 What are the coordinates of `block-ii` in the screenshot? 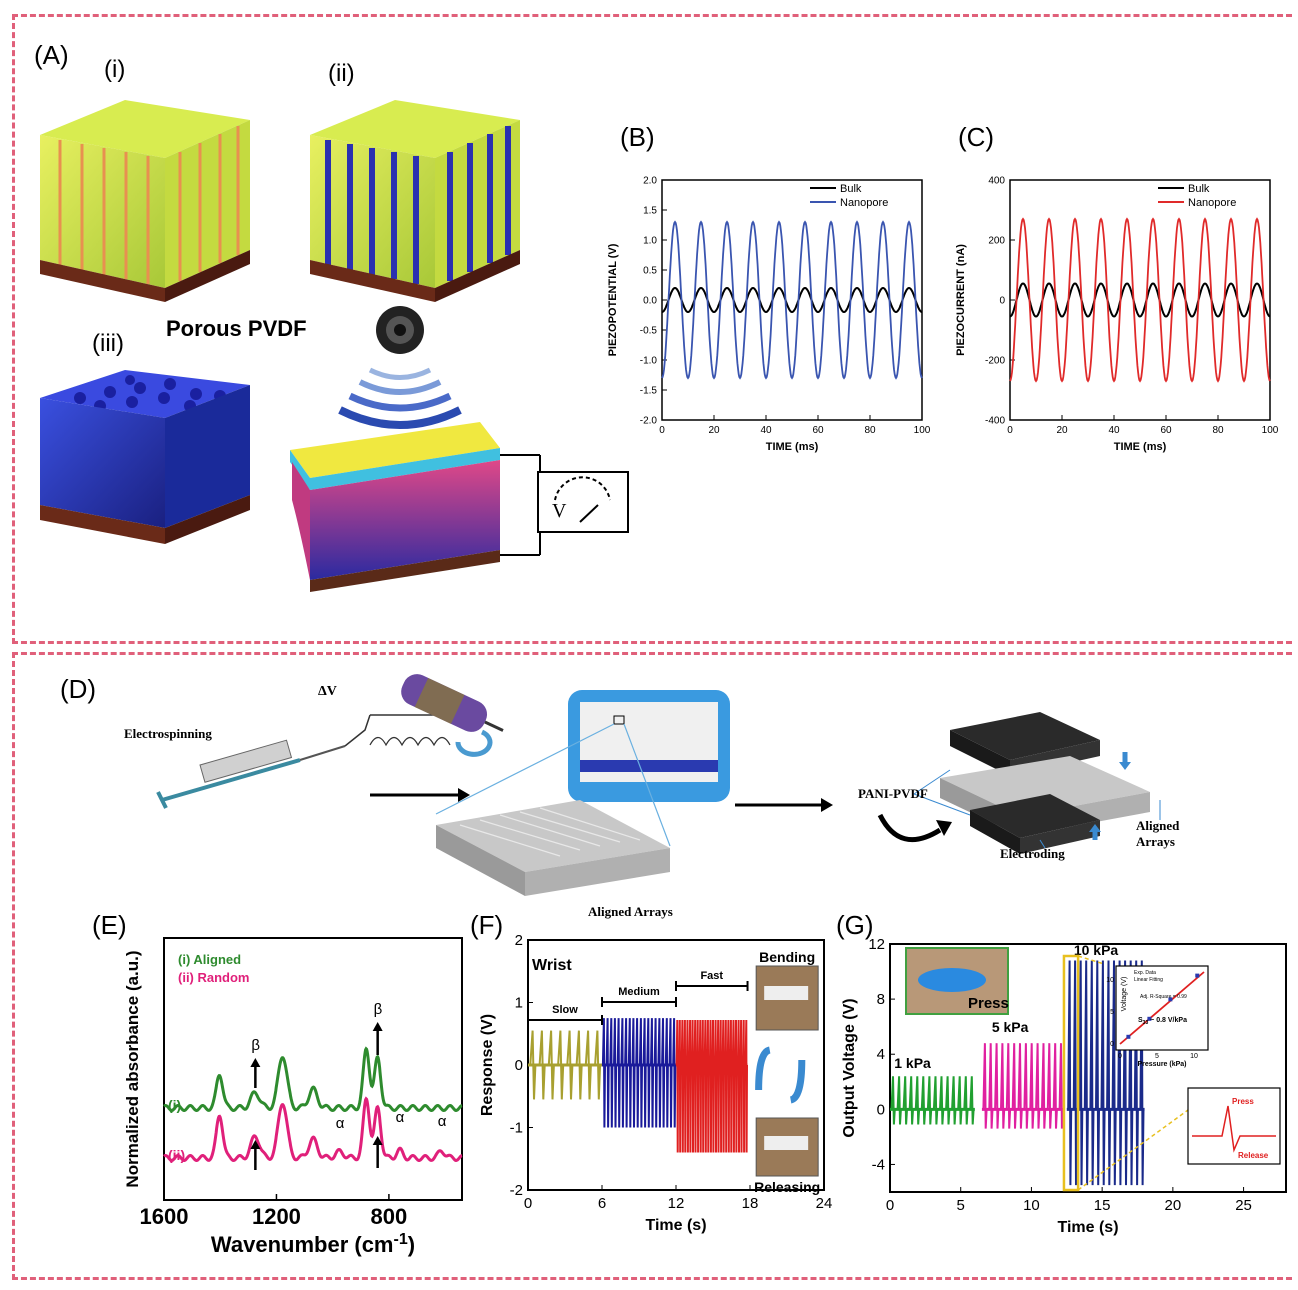 It's located at (415, 201).